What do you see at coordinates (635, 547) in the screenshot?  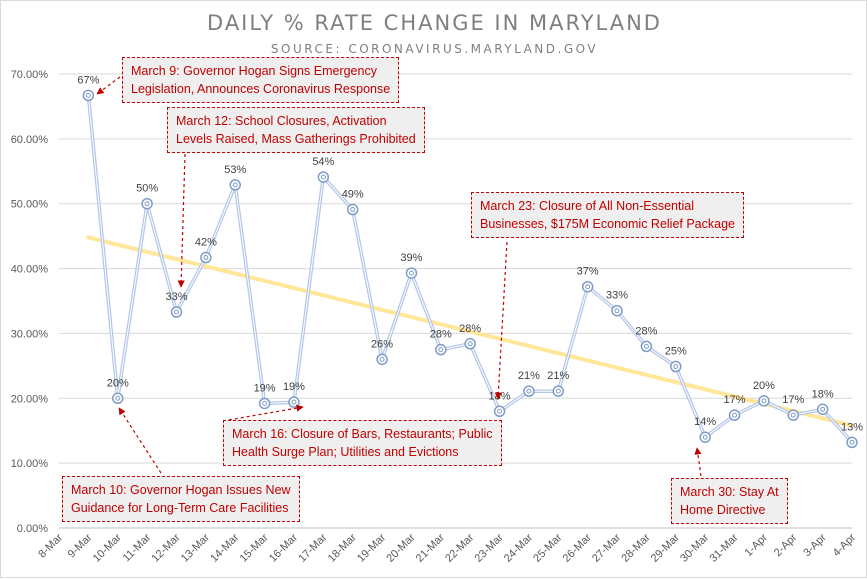 I see `x-tick-label: 28-Mar` at bounding box center [635, 547].